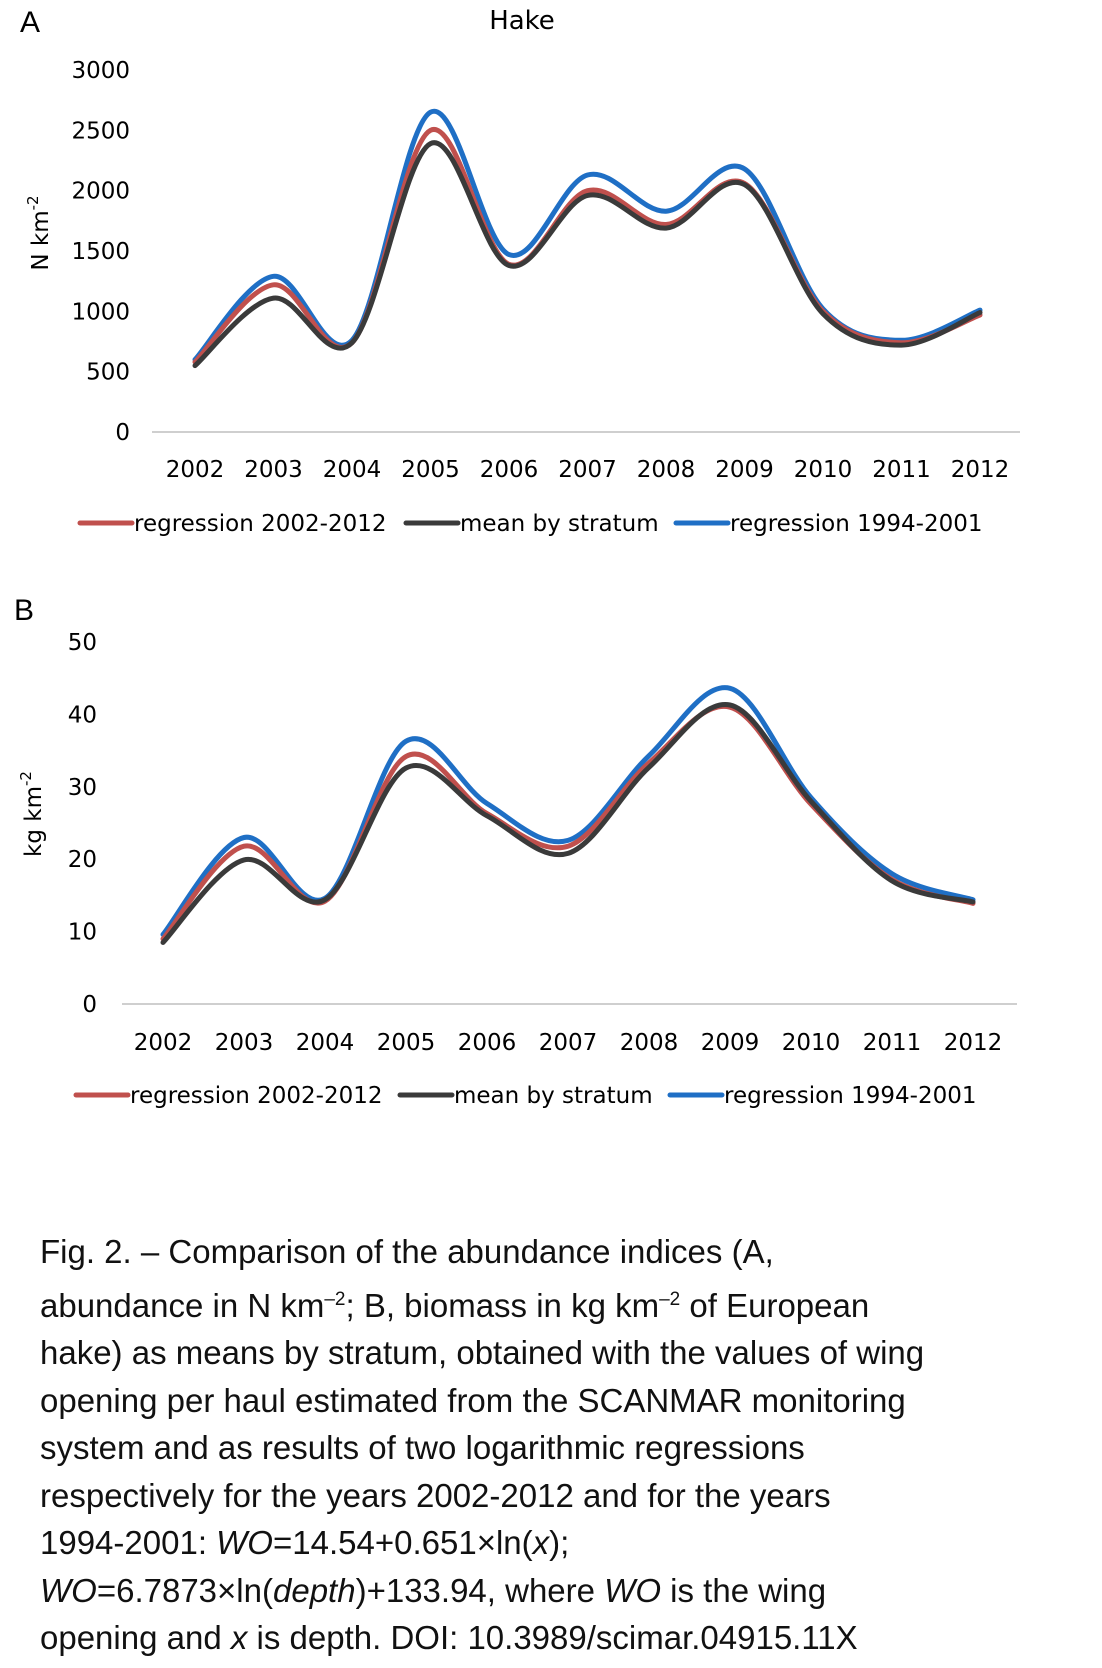 The height and width of the screenshot is (1668, 1102). I want to click on chart-b-x-tick-label: 2010, so click(811, 1043).